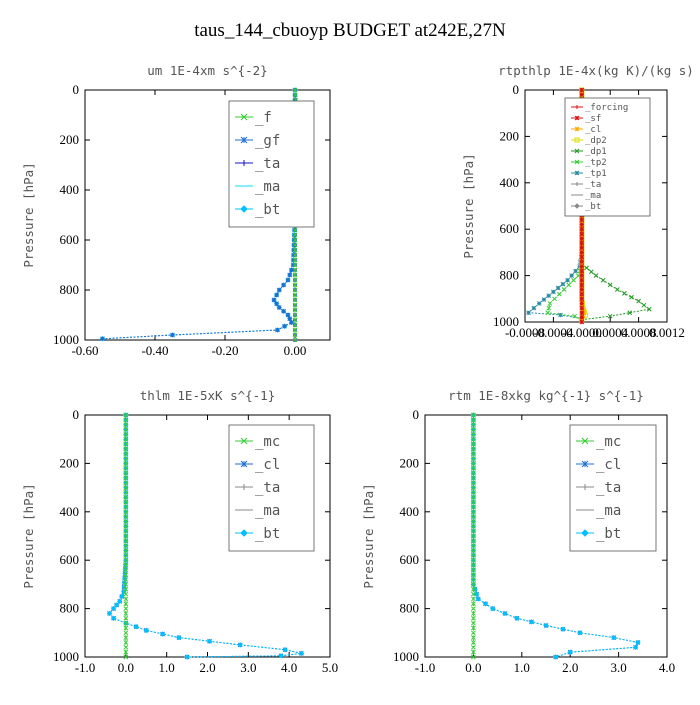 The height and width of the screenshot is (705, 700). Describe the element at coordinates (522, 667) in the screenshot. I see `x-tick-label: 1.0` at that location.